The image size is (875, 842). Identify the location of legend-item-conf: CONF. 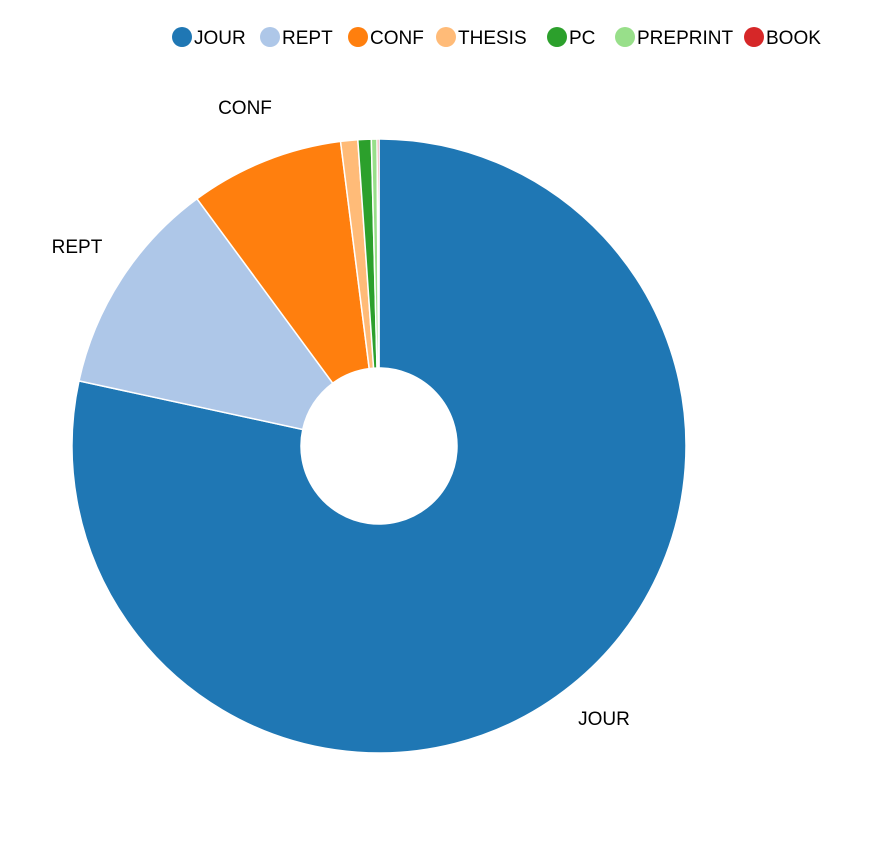
(386, 38).